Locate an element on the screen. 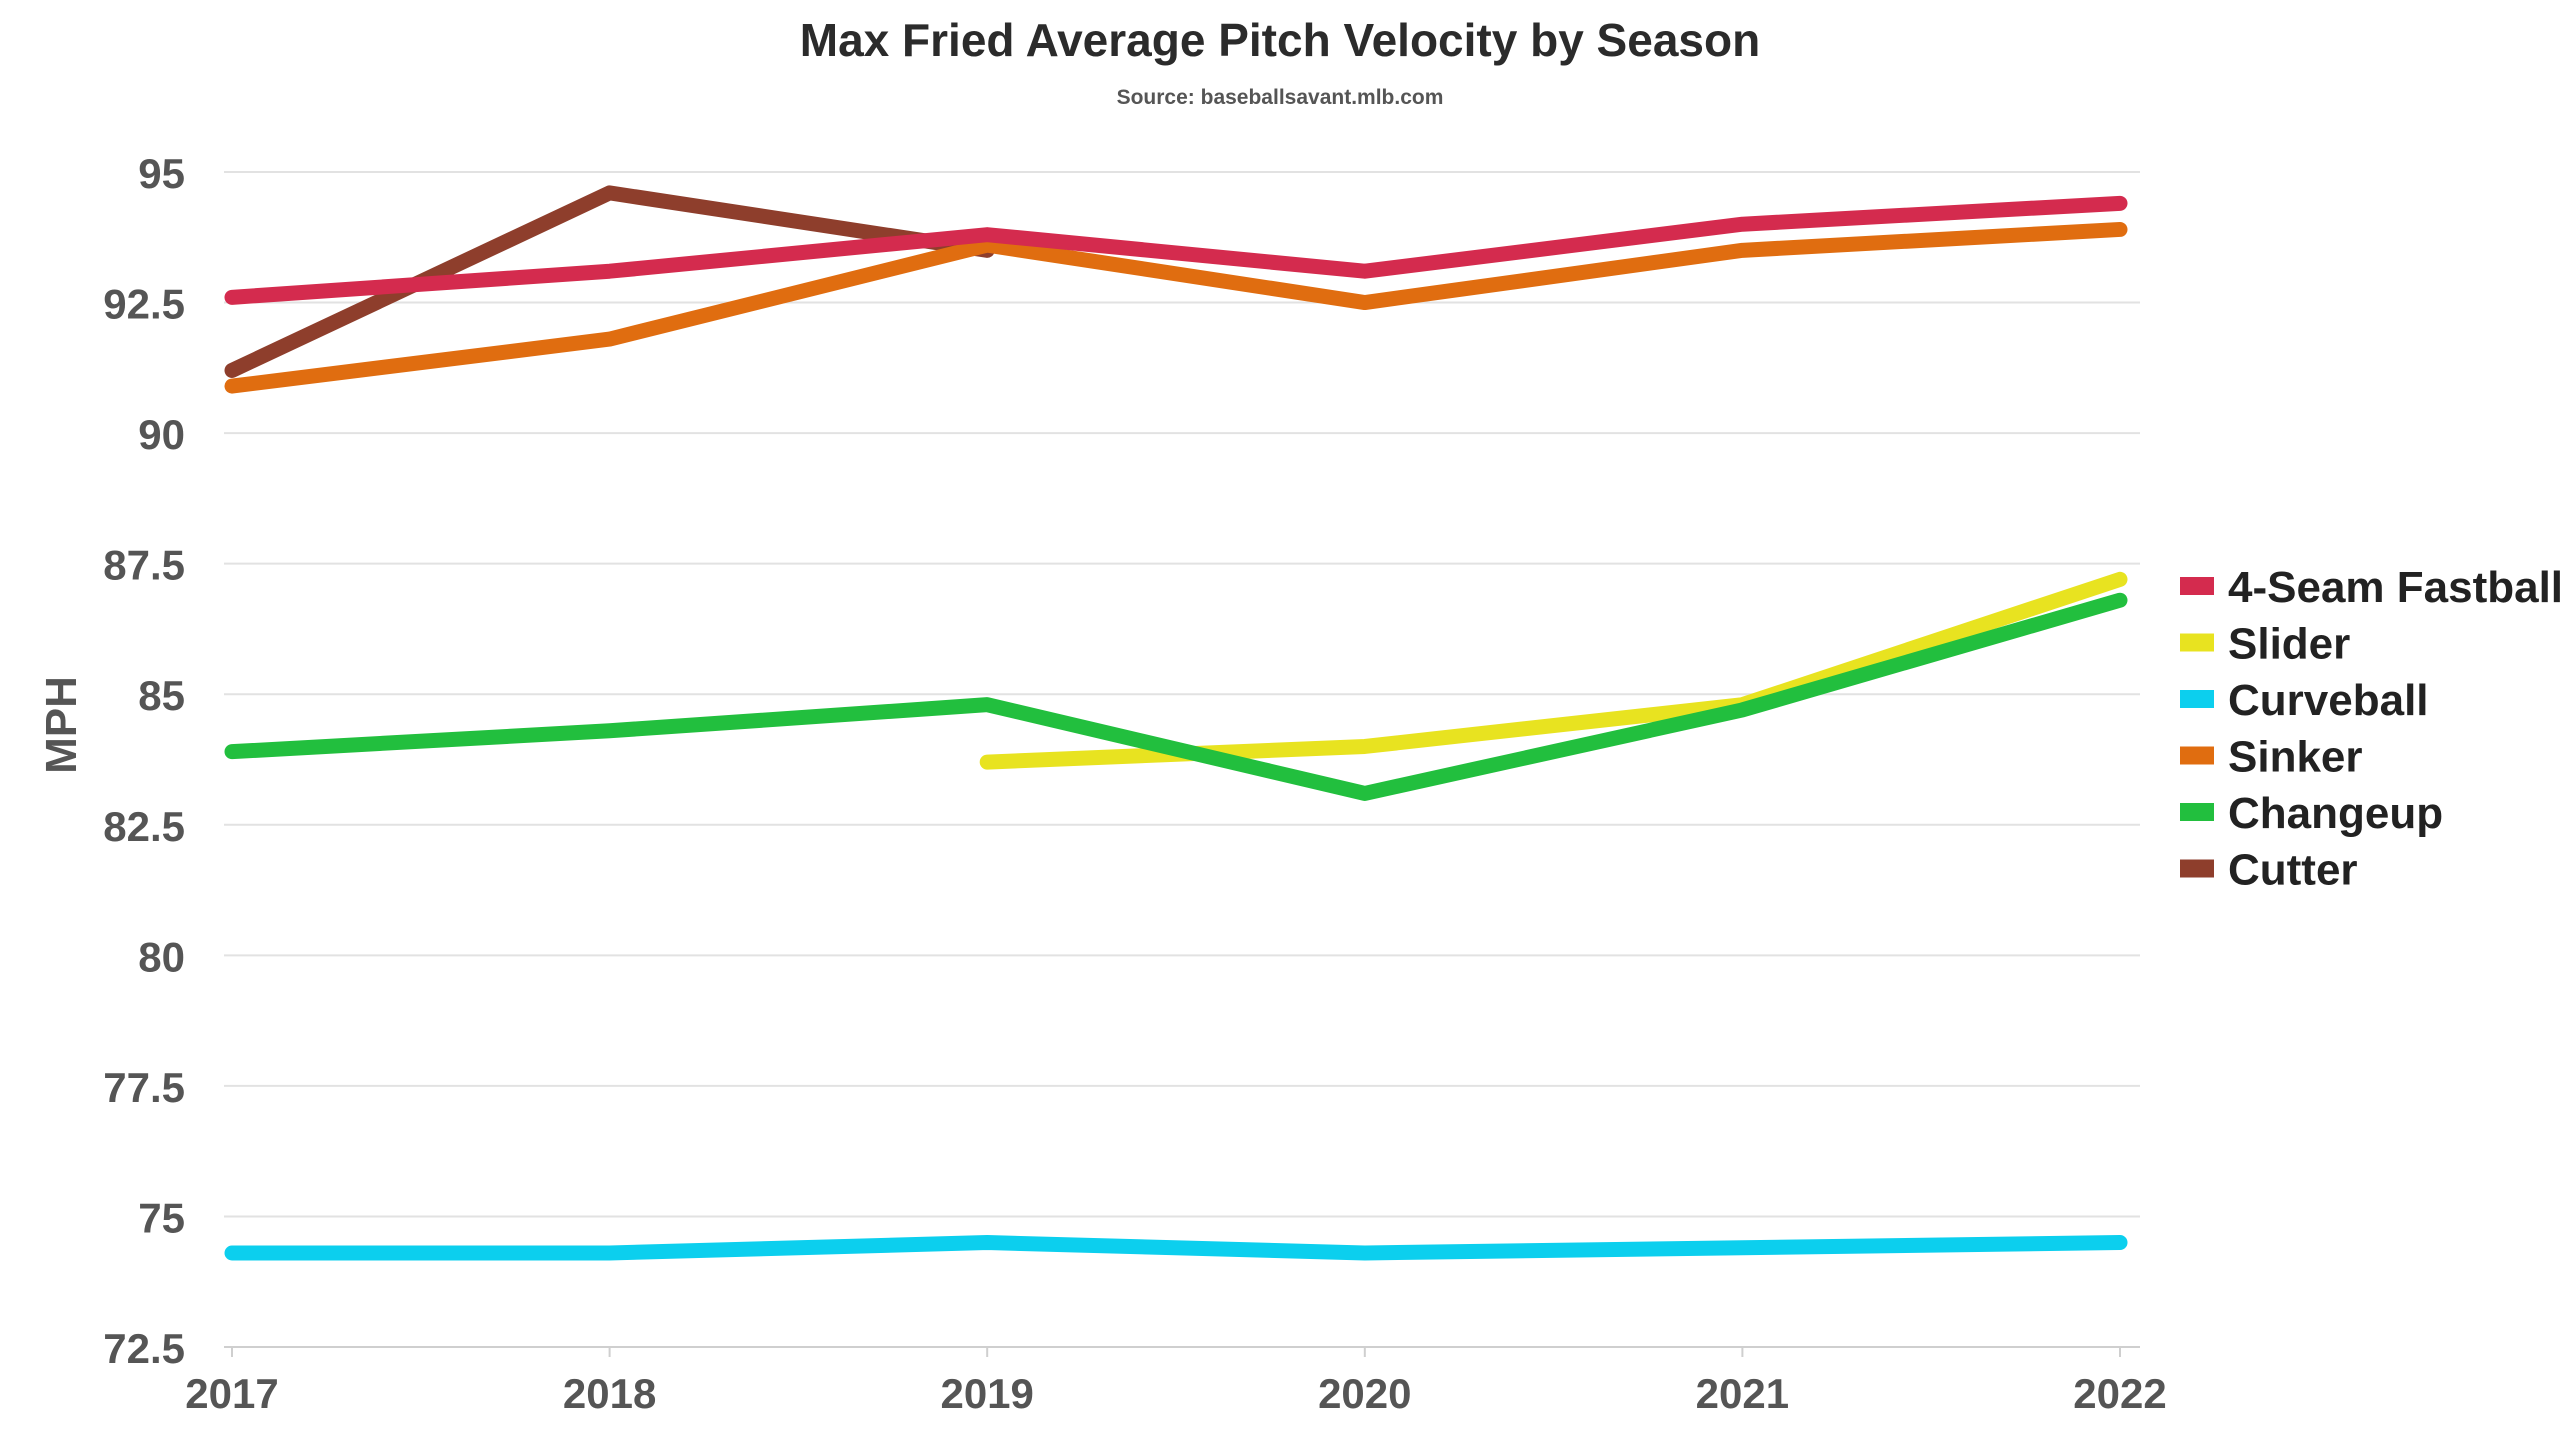 This screenshot has width=2560, height=1445. x-tick-label: 2019 is located at coordinates (986, 1393).